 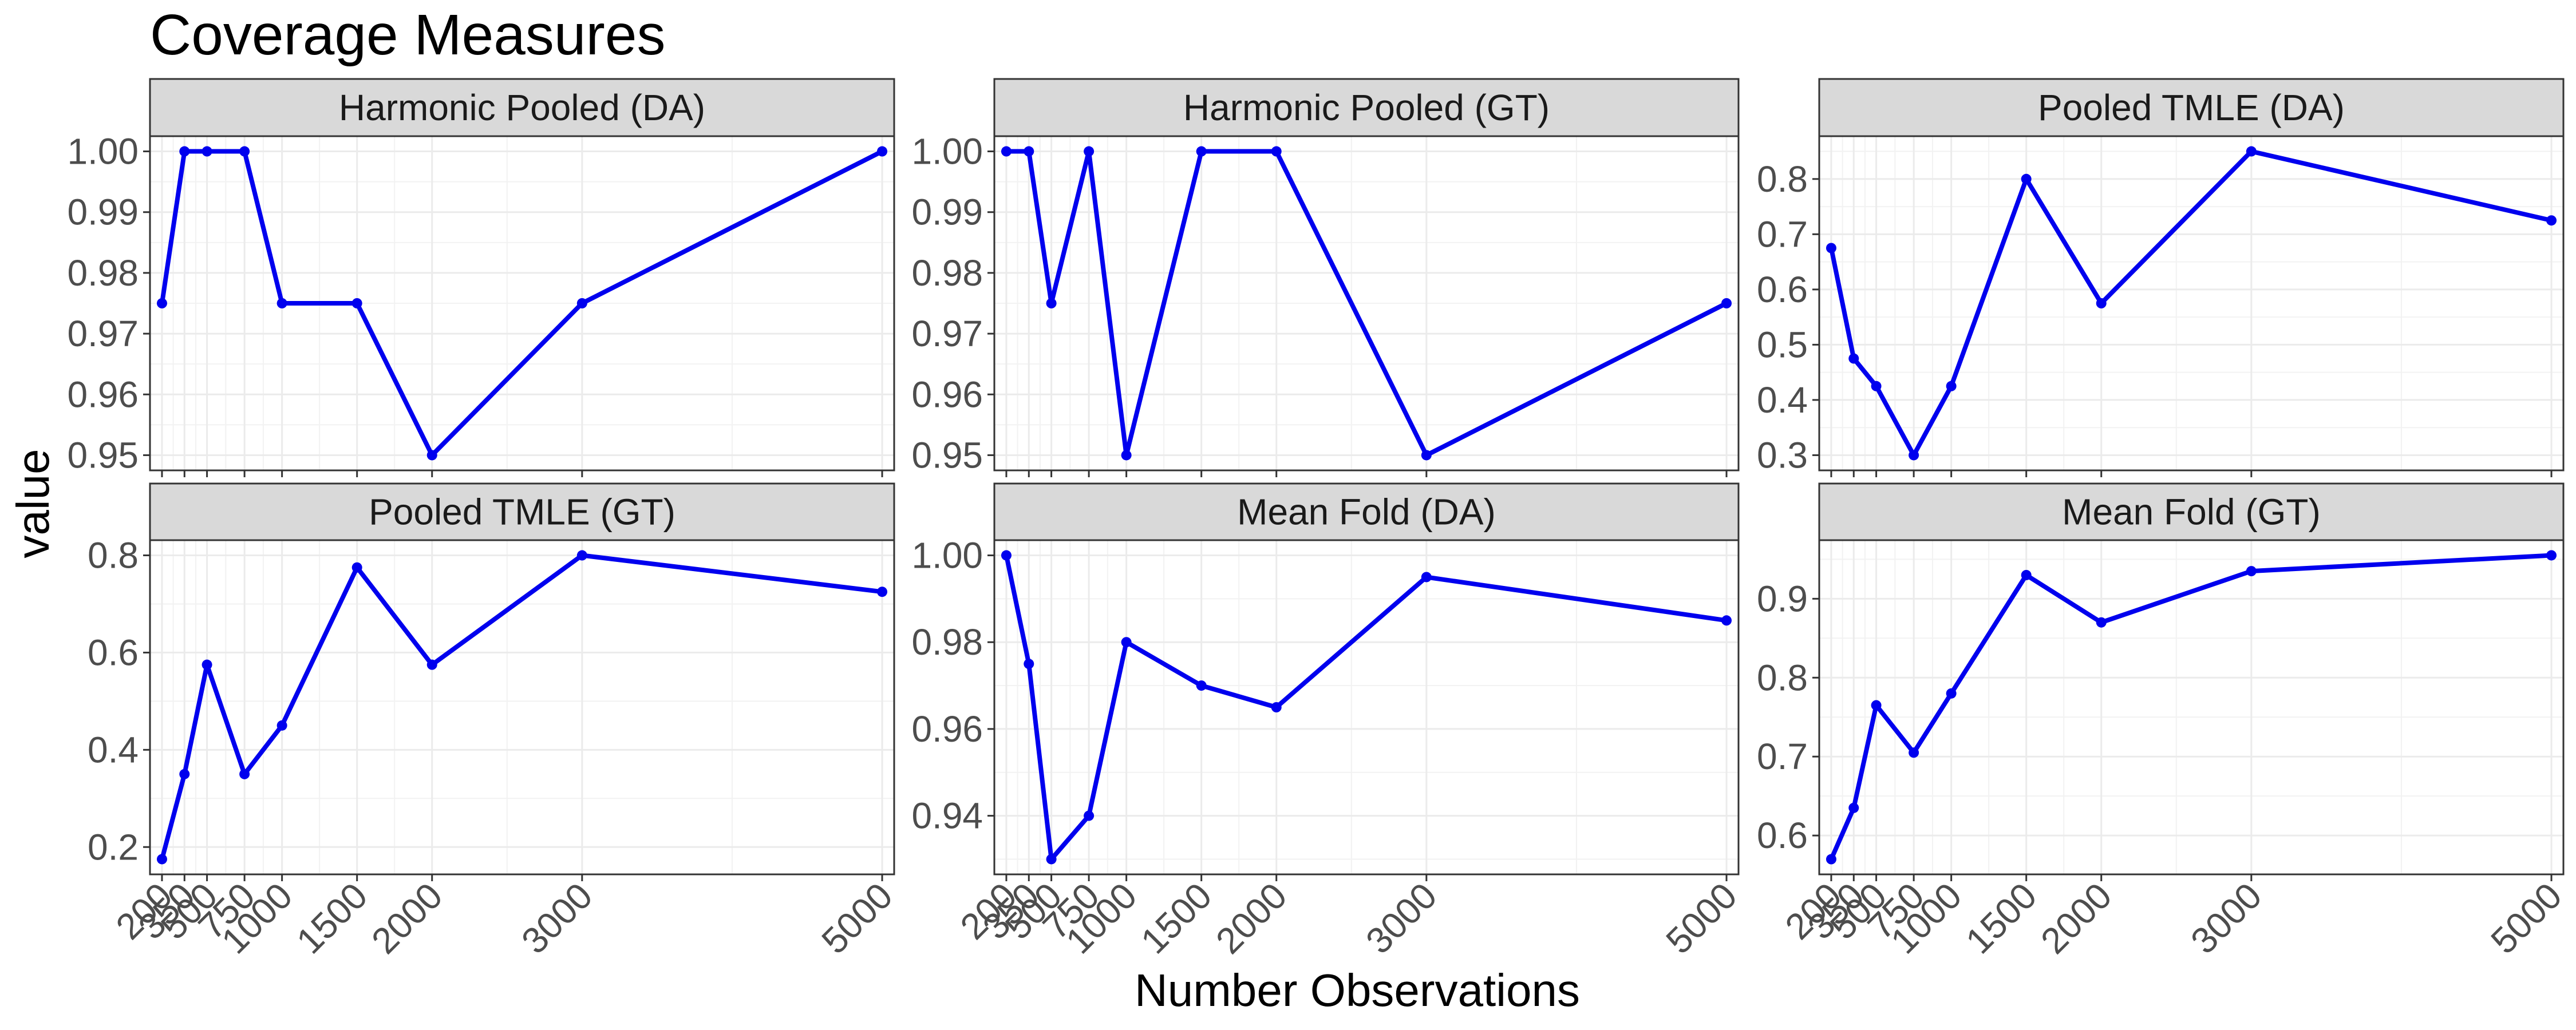 I want to click on y-tick-label: 0.3, so click(x=1782, y=455).